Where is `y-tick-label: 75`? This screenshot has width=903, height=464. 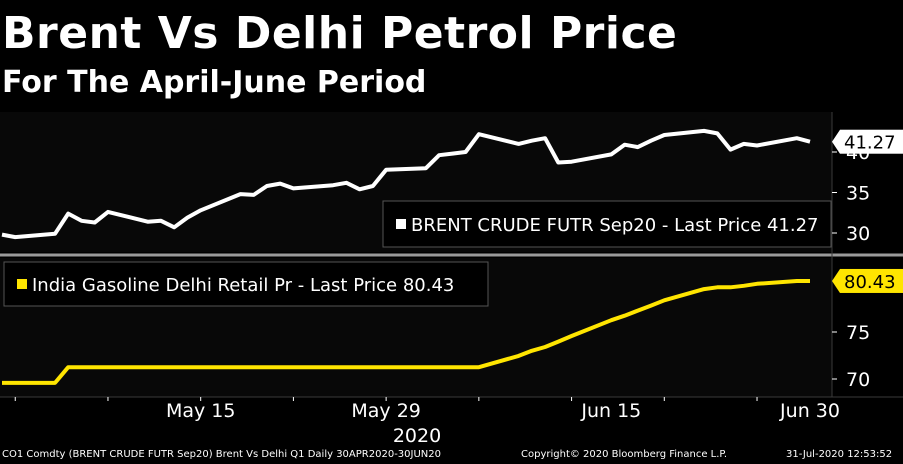
y-tick-label: 75 is located at coordinates (858, 333).